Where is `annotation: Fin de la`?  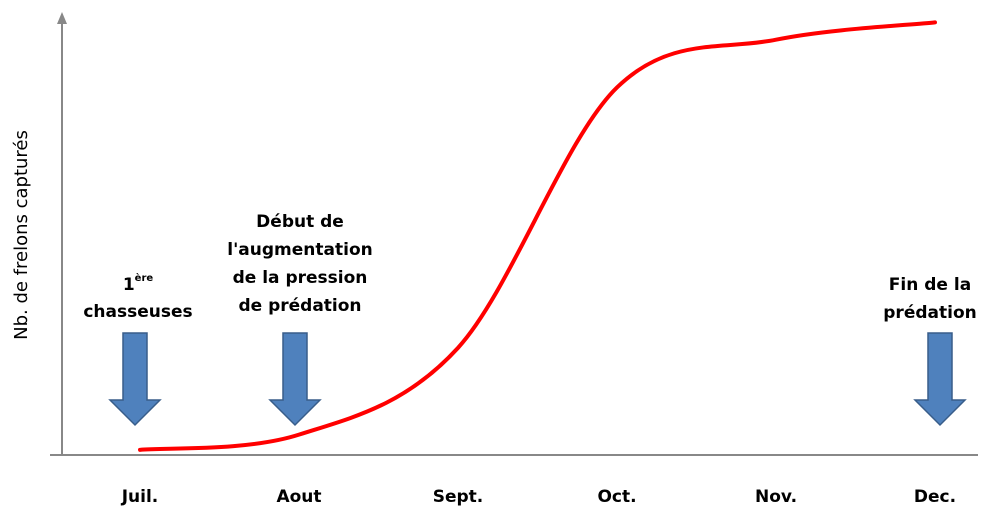
annotation: Fin de la is located at coordinates (930, 285).